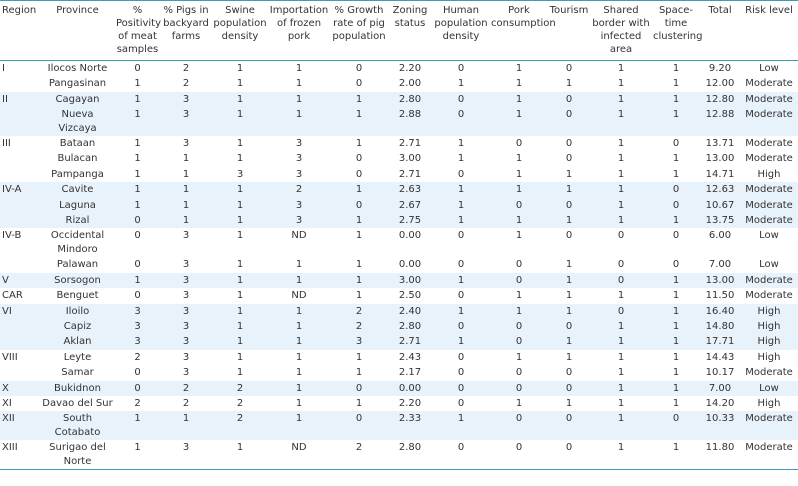 Image resolution: width=798 pixels, height=486 pixels. I want to click on table-row: III Bataan 1 3 1 3 1 2.71 1 0 0 1 0 13.71 Moderate, so click(399, 143).